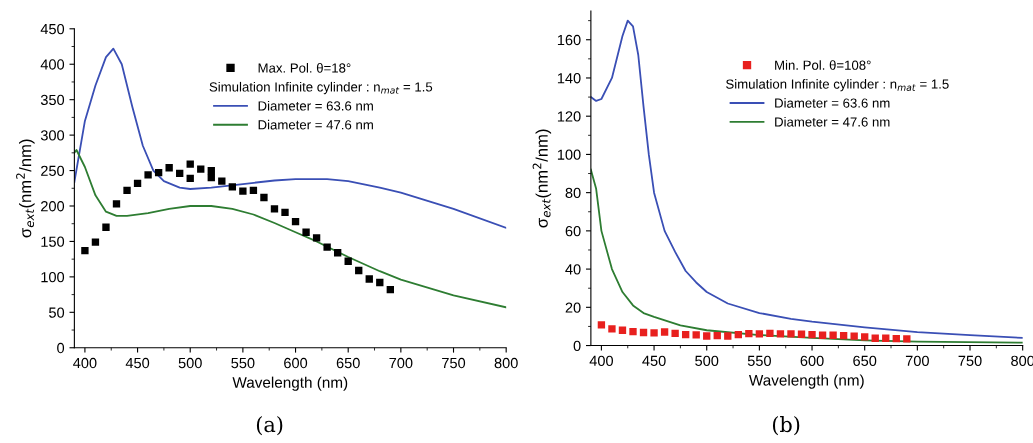 Image resolution: width=1033 pixels, height=443 pixels. I want to click on y-tick-label: 60, so click(573, 231).